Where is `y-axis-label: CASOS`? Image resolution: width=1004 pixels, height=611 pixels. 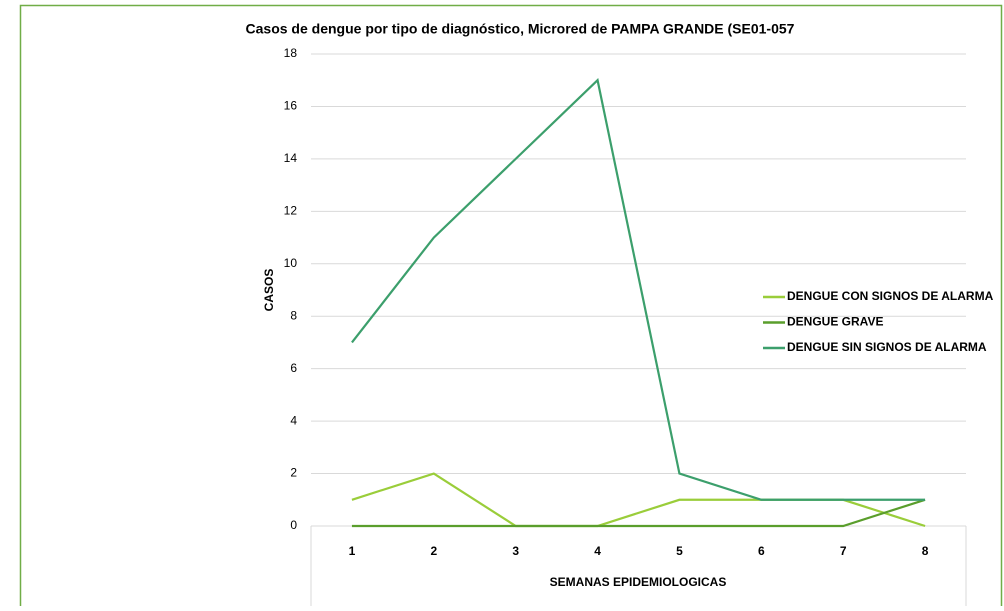
y-axis-label: CASOS is located at coordinates (269, 290).